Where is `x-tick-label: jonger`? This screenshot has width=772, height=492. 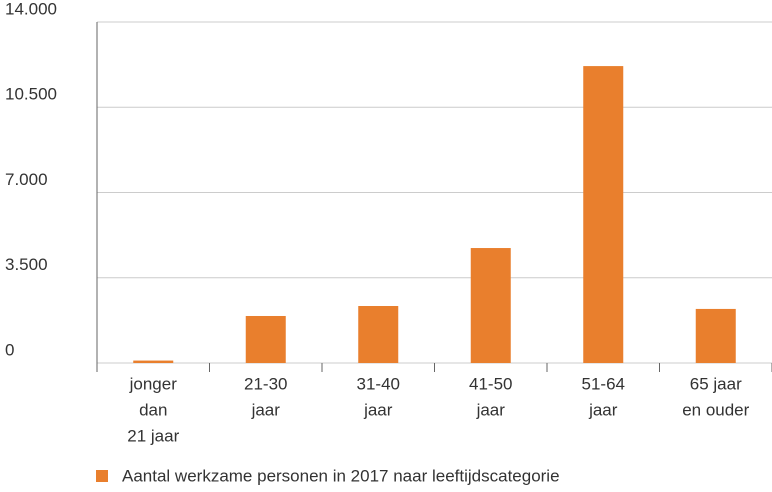 x-tick-label: jonger is located at coordinates (153, 383).